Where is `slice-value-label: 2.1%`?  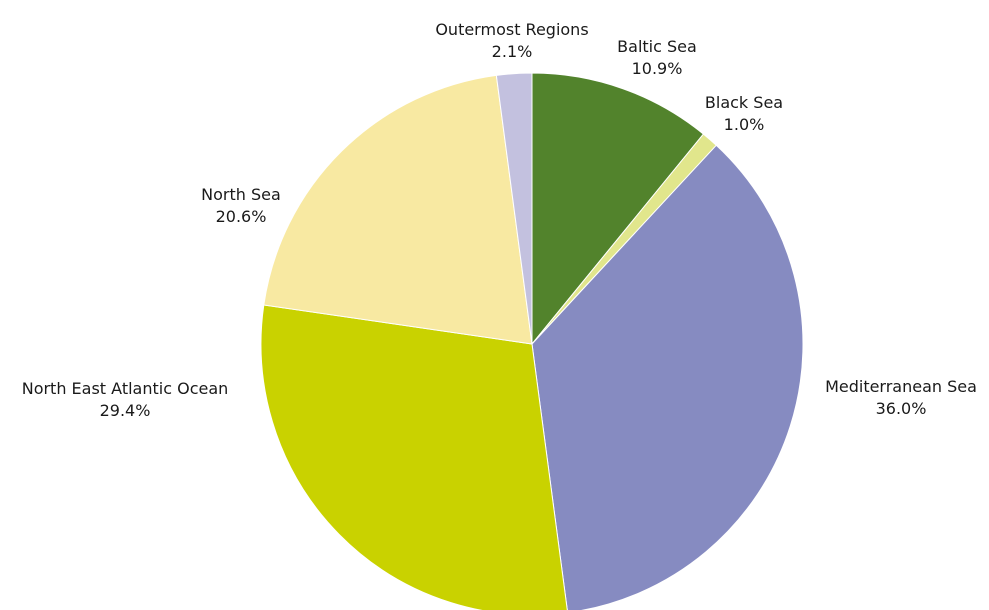 slice-value-label: 2.1% is located at coordinates (512, 51).